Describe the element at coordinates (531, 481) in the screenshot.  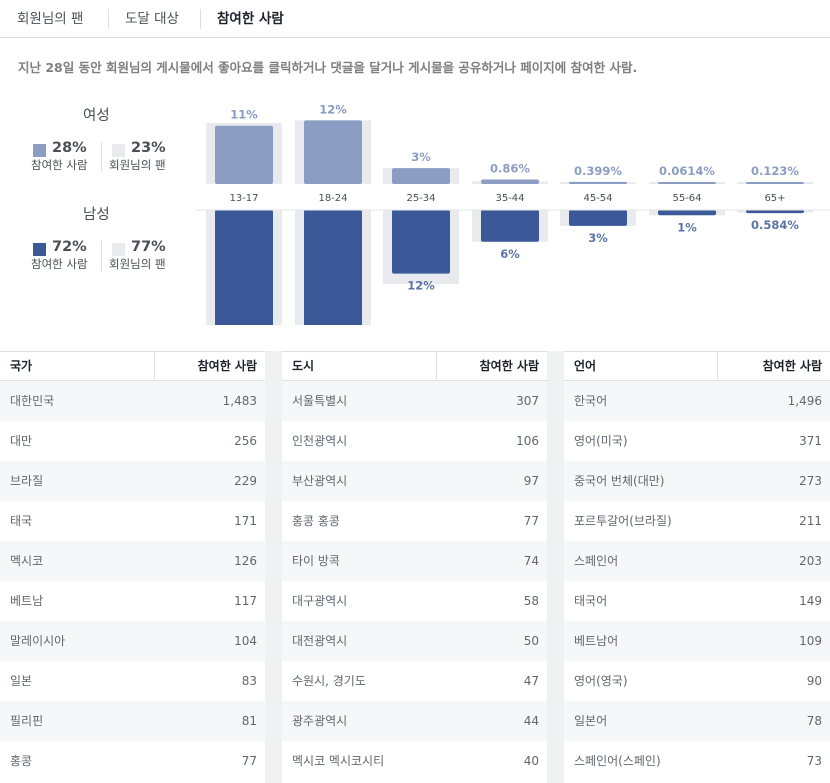
I see `row-value: 97` at that location.